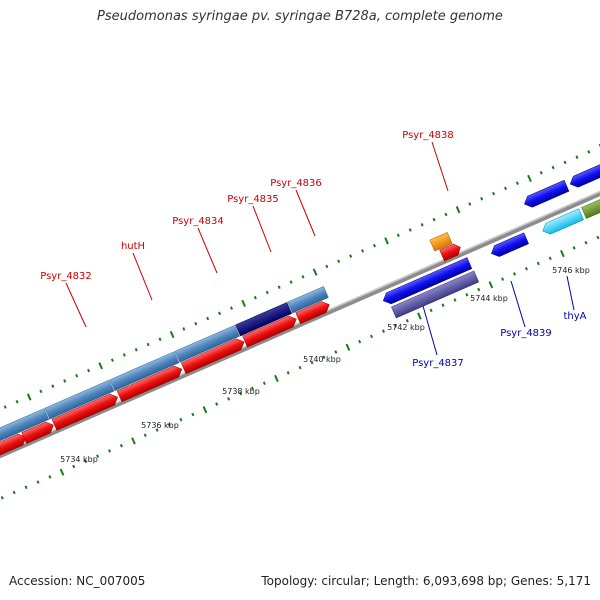  I want to click on accession-text: Accession: NC_007005, so click(77, 581).